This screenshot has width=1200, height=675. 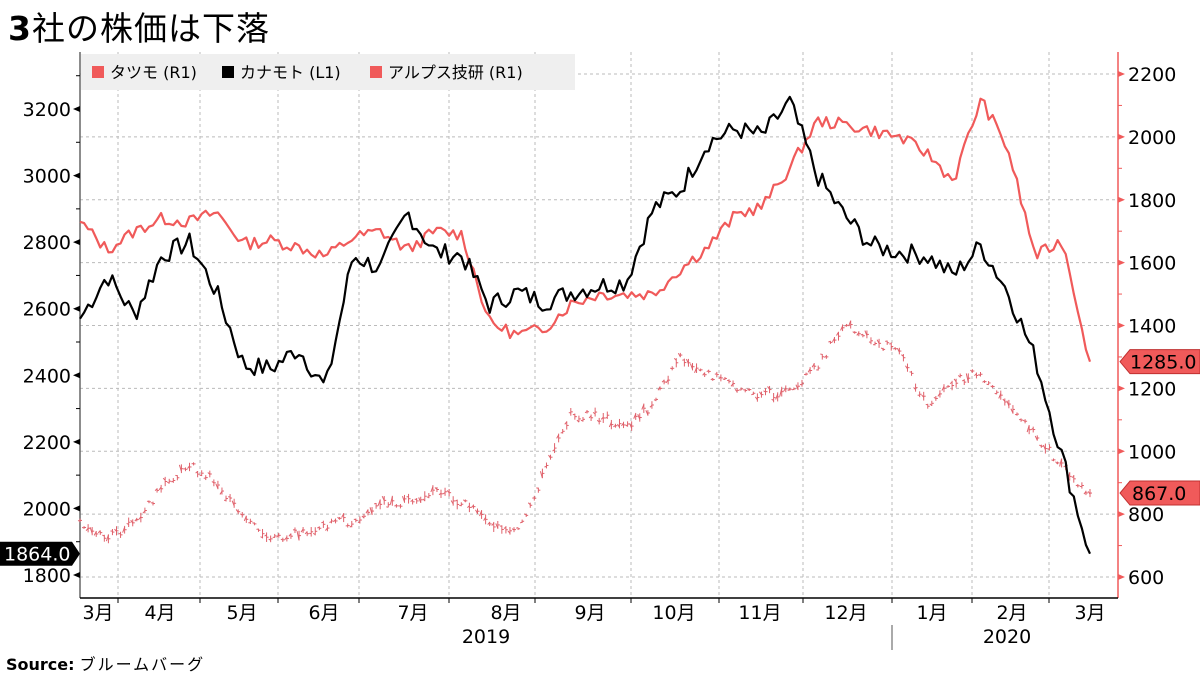 I want to click on svg-text: 2400, so click(x=47, y=376).